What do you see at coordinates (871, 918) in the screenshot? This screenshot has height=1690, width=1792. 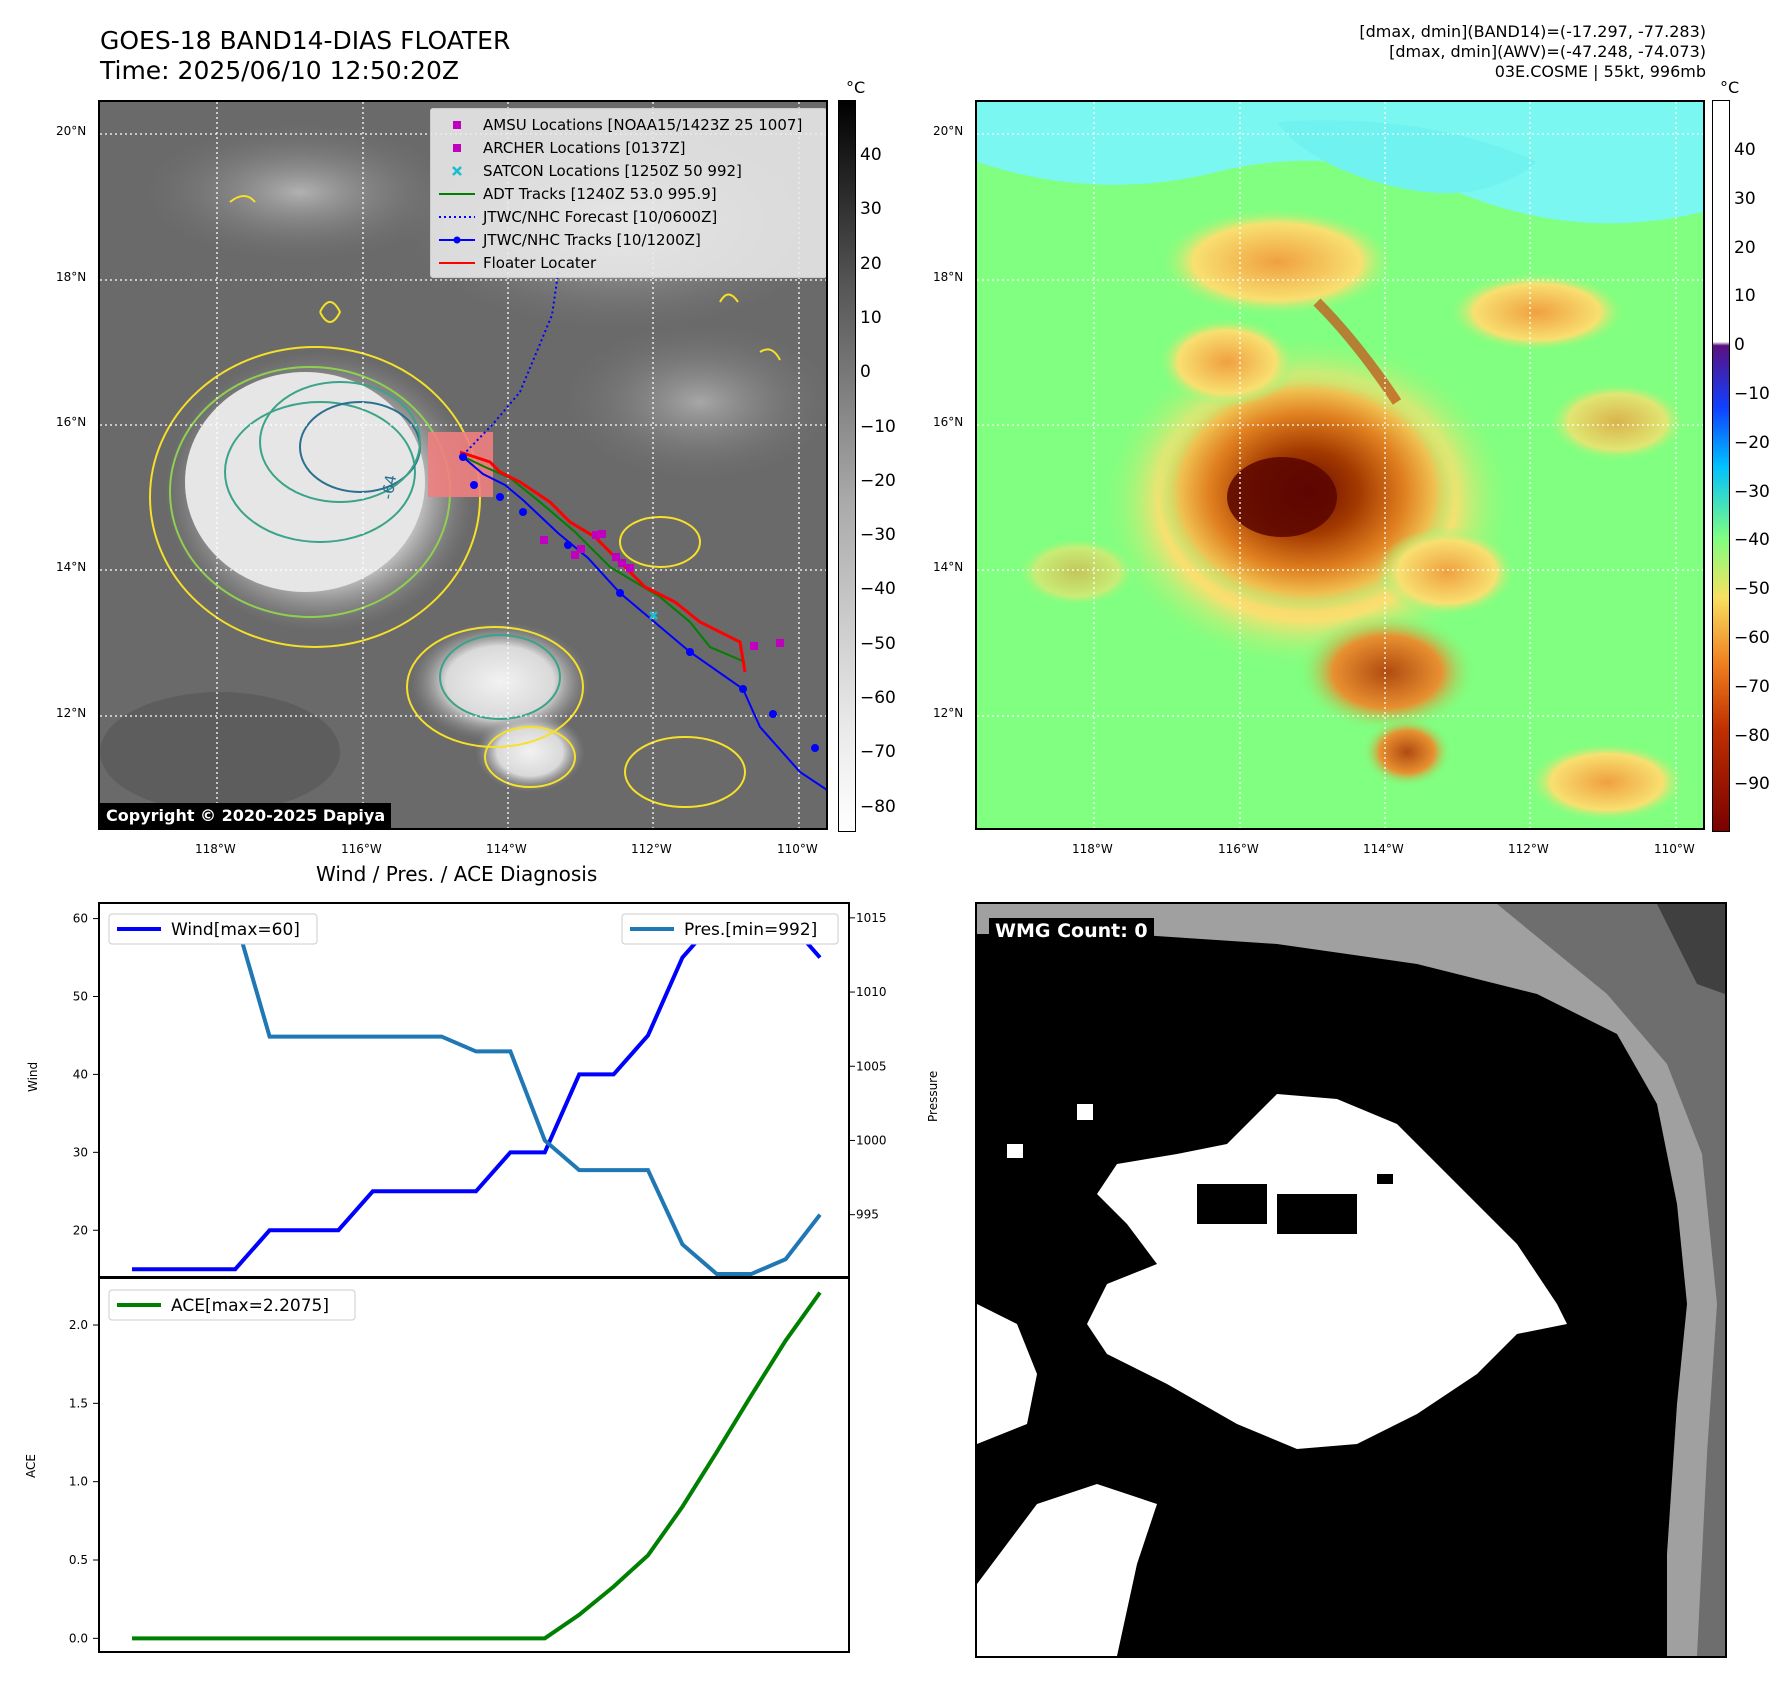 I see `pressure-tick-label: 1015` at bounding box center [871, 918].